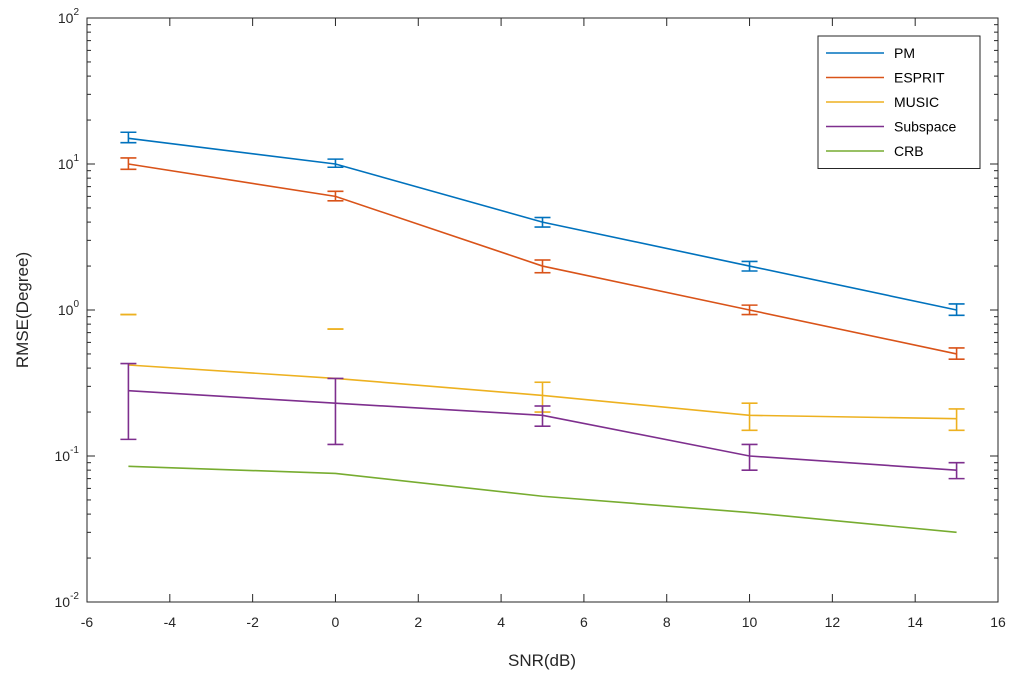  I want to click on x-axis-title: SNR(dB), so click(542, 660).